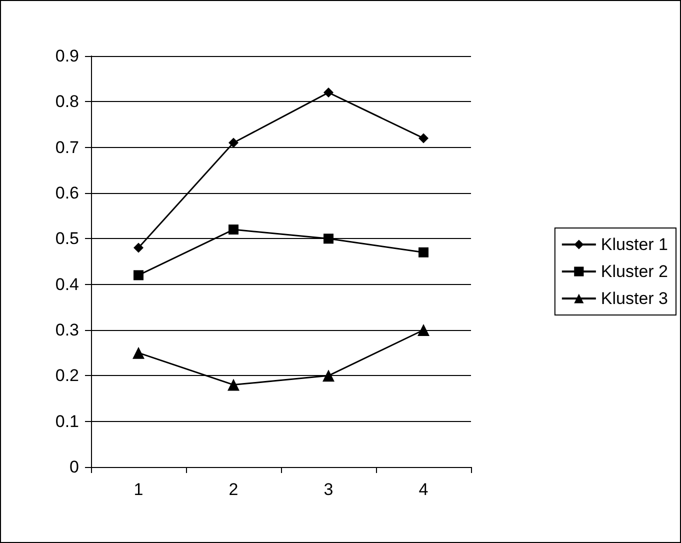  I want to click on y-tick-label: 0.1, so click(67, 421).